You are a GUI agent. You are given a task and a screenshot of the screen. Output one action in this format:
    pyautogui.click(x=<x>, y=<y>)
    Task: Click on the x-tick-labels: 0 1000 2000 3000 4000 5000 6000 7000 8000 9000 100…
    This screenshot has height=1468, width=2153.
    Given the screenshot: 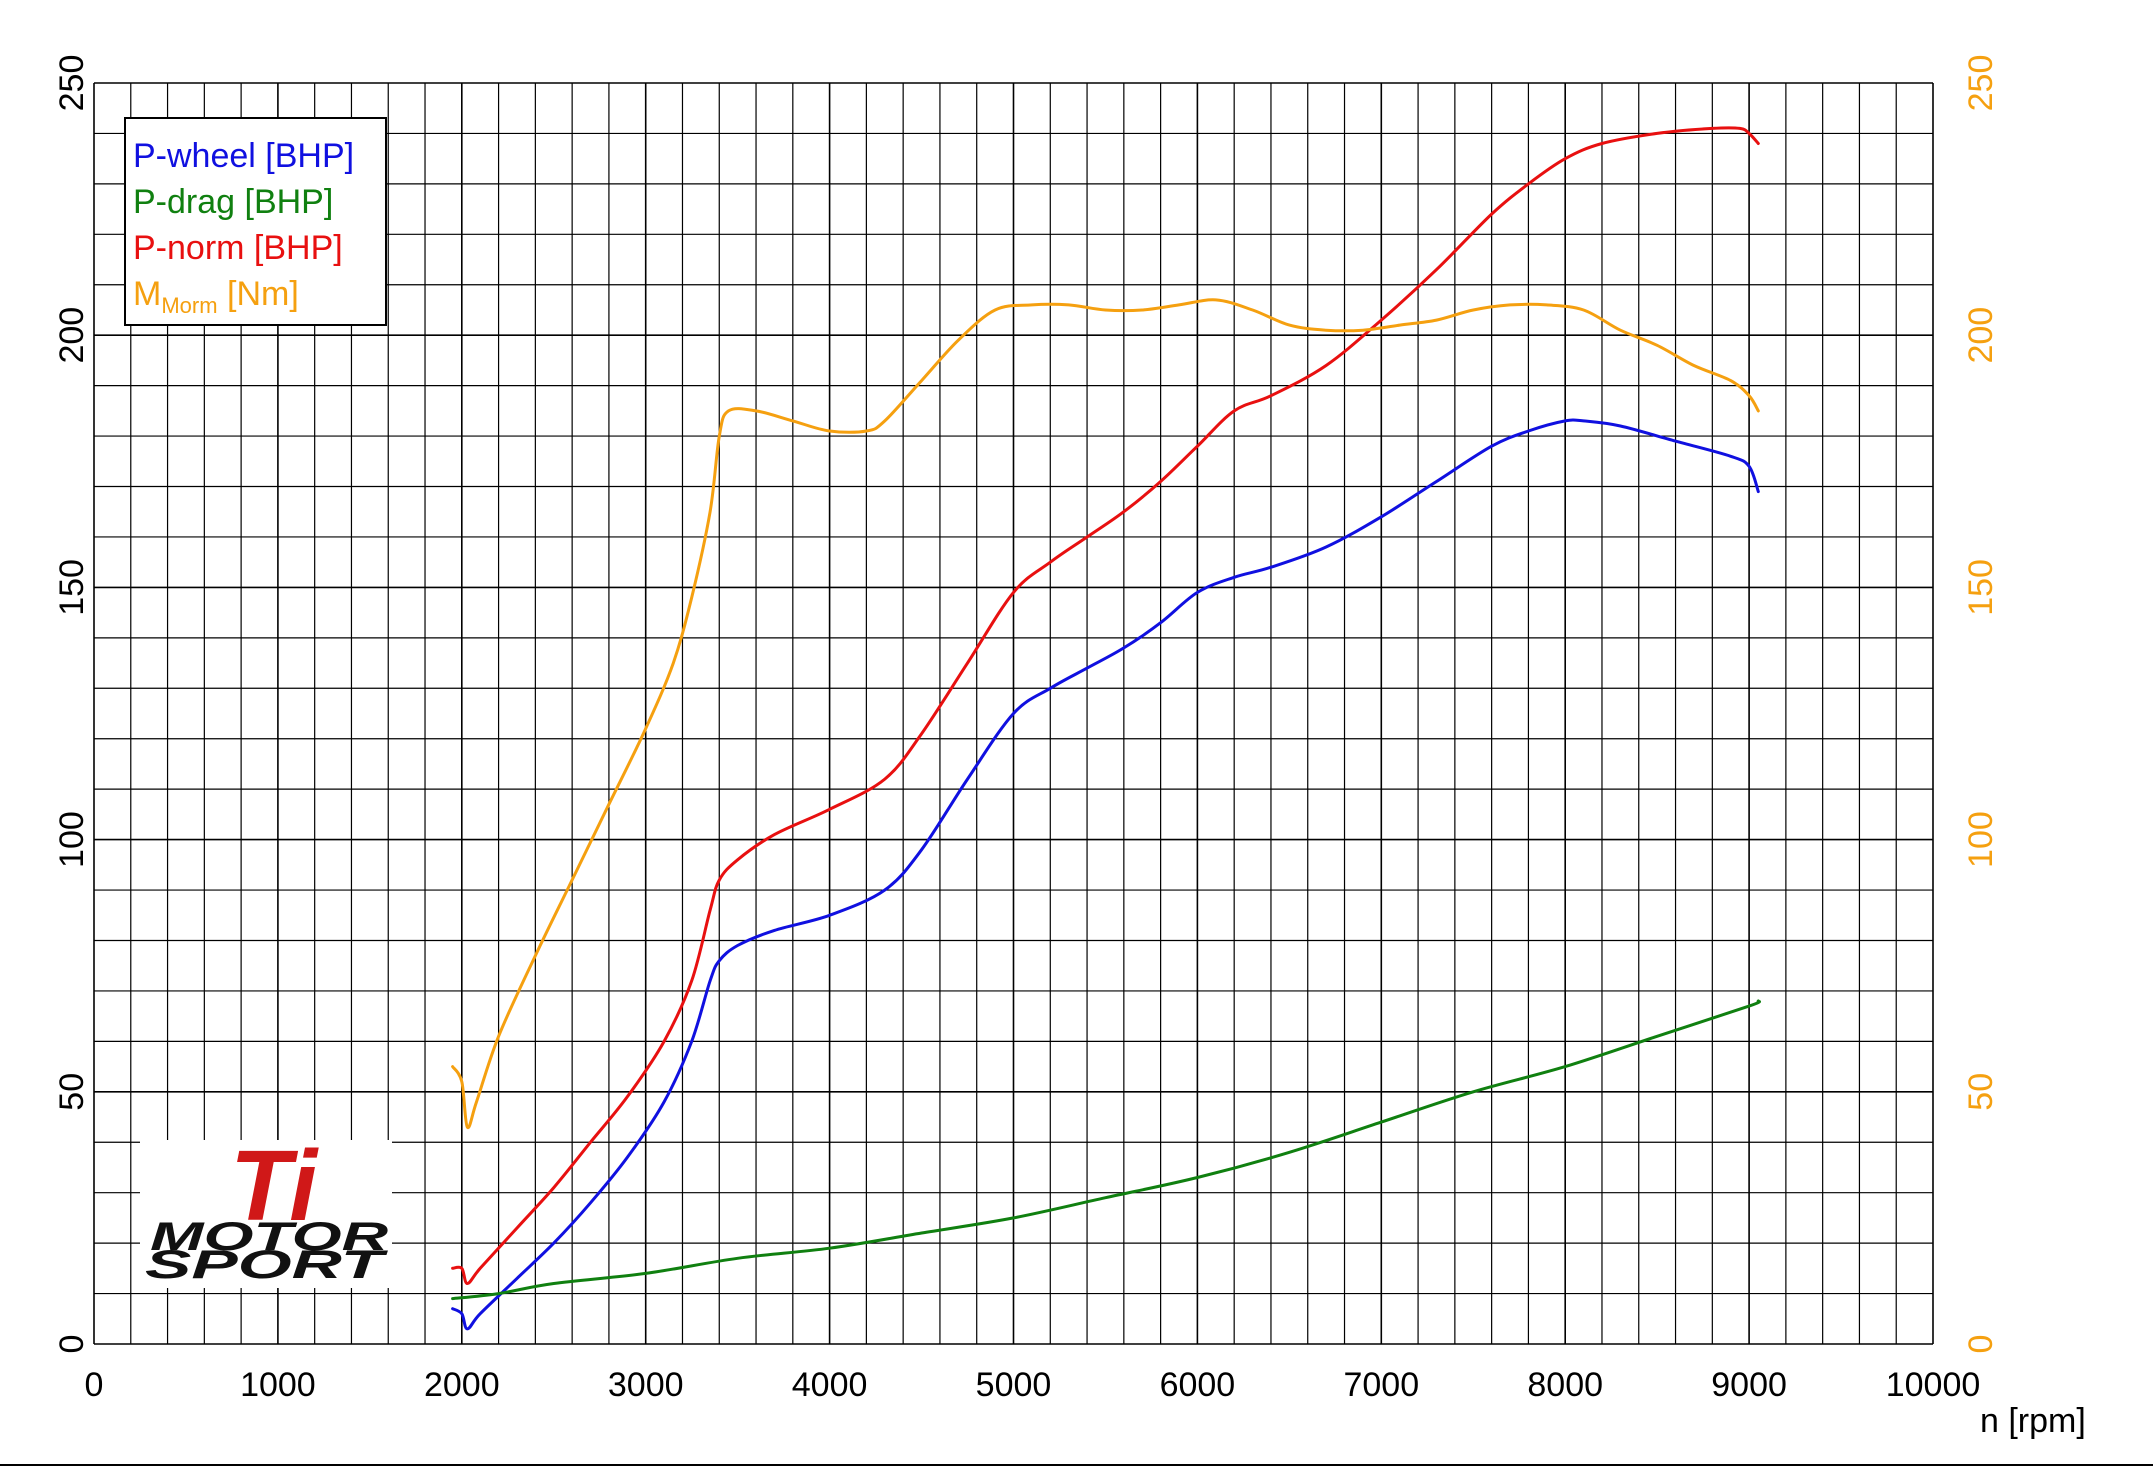 What is the action you would take?
    pyautogui.click(x=1033, y=1385)
    